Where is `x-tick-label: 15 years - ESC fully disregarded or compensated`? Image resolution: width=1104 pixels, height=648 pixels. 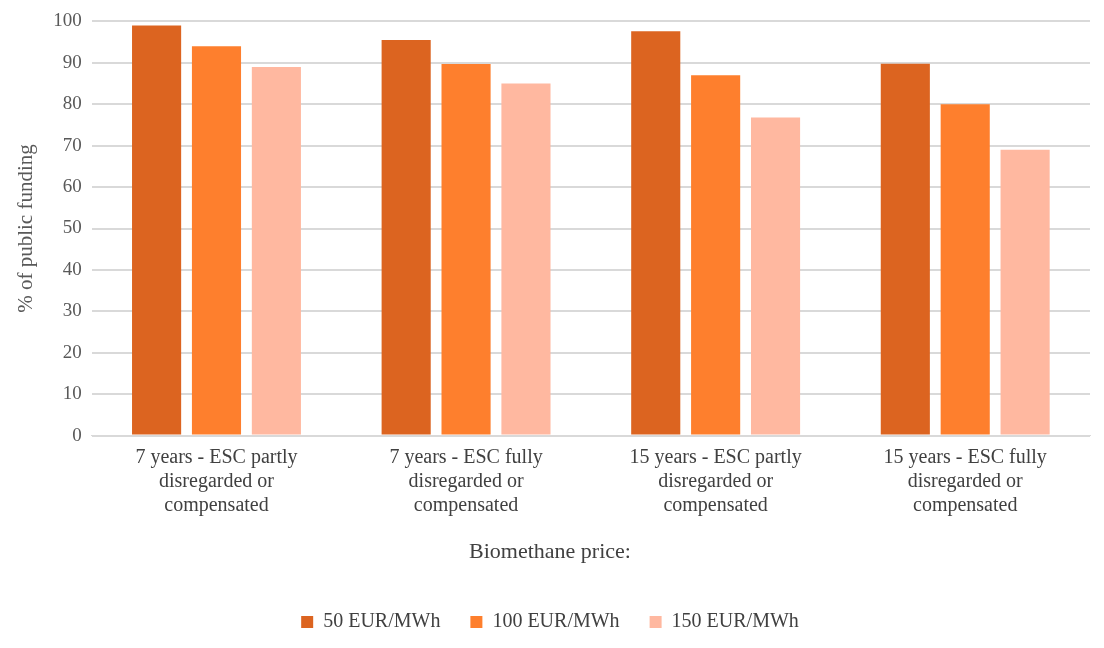
x-tick-label: 15 years - ESC fully disregarded or compensated is located at coordinates (965, 480).